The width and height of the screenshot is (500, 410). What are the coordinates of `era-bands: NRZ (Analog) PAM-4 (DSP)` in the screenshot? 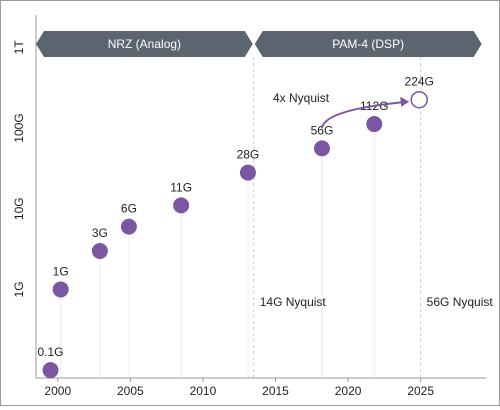 It's located at (259, 44).